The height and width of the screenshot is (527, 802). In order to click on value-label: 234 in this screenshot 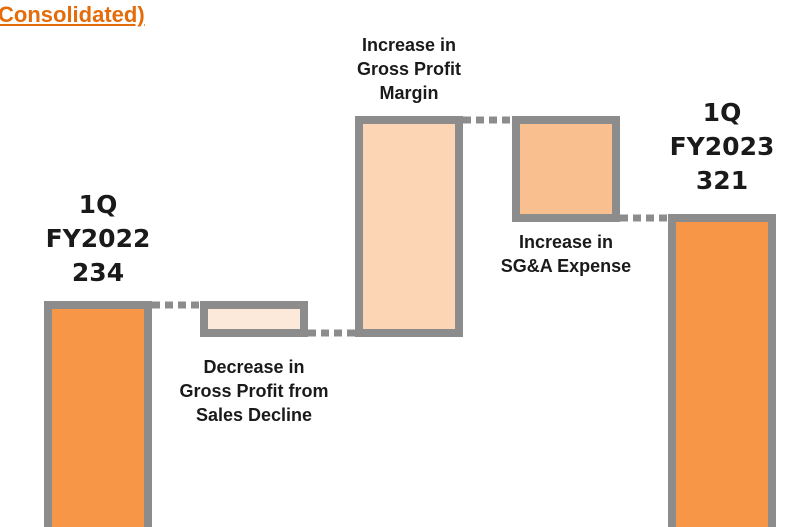, I will do `click(98, 272)`.